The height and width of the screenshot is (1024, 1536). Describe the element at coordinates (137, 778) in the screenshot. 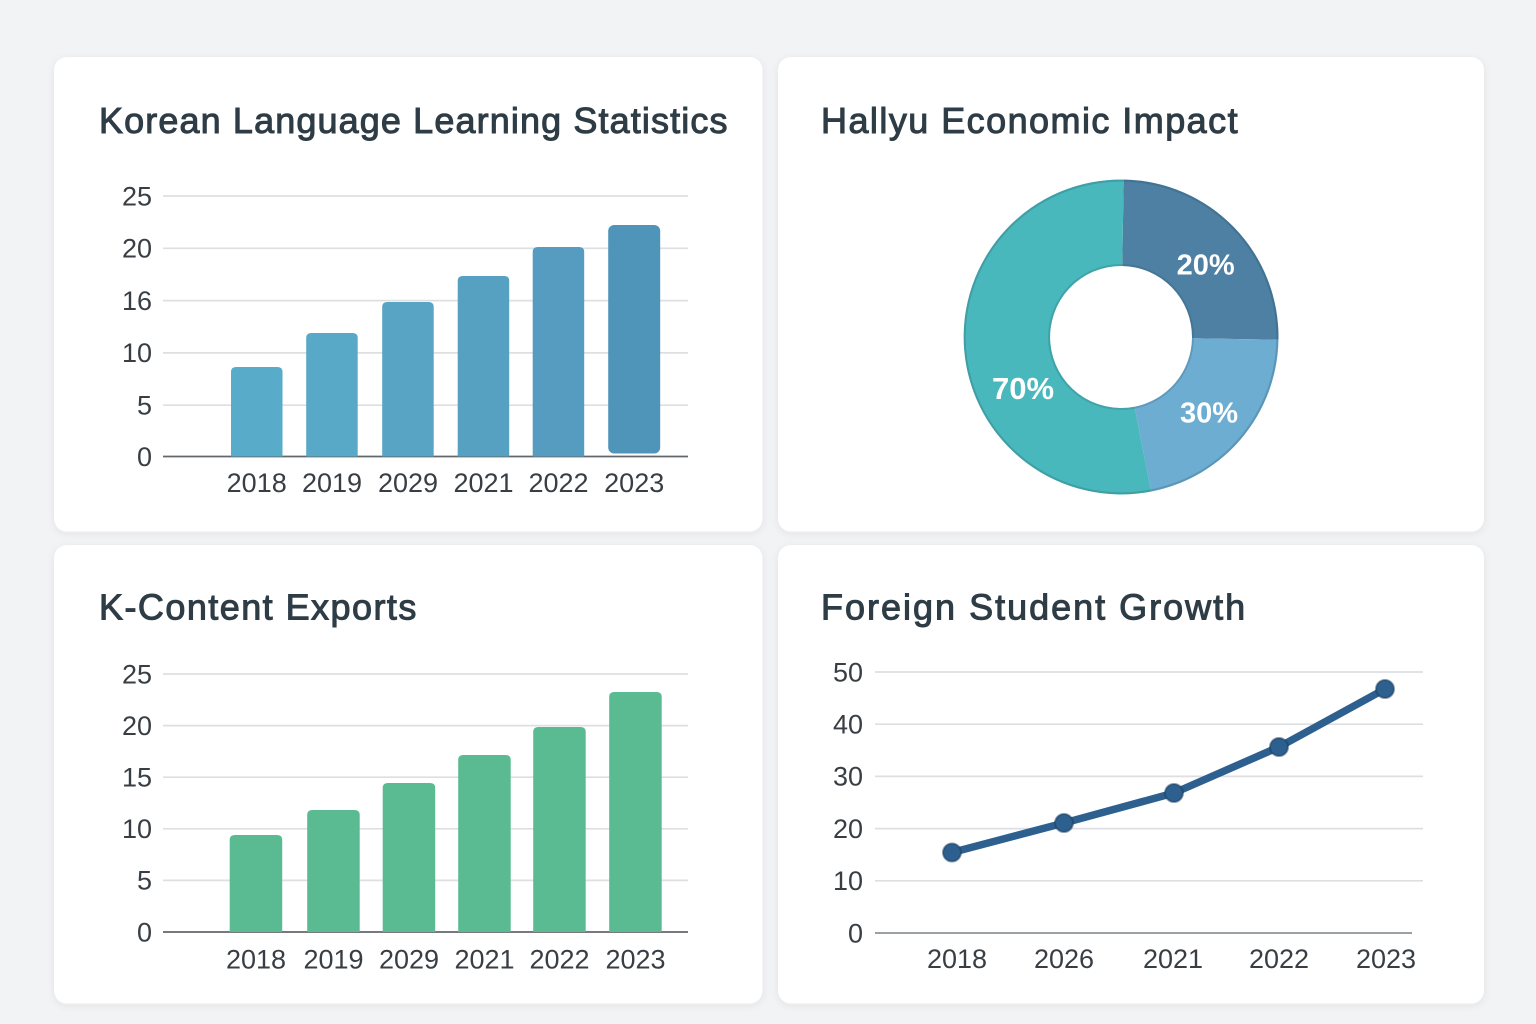

I see `svg-text: 15` at that location.